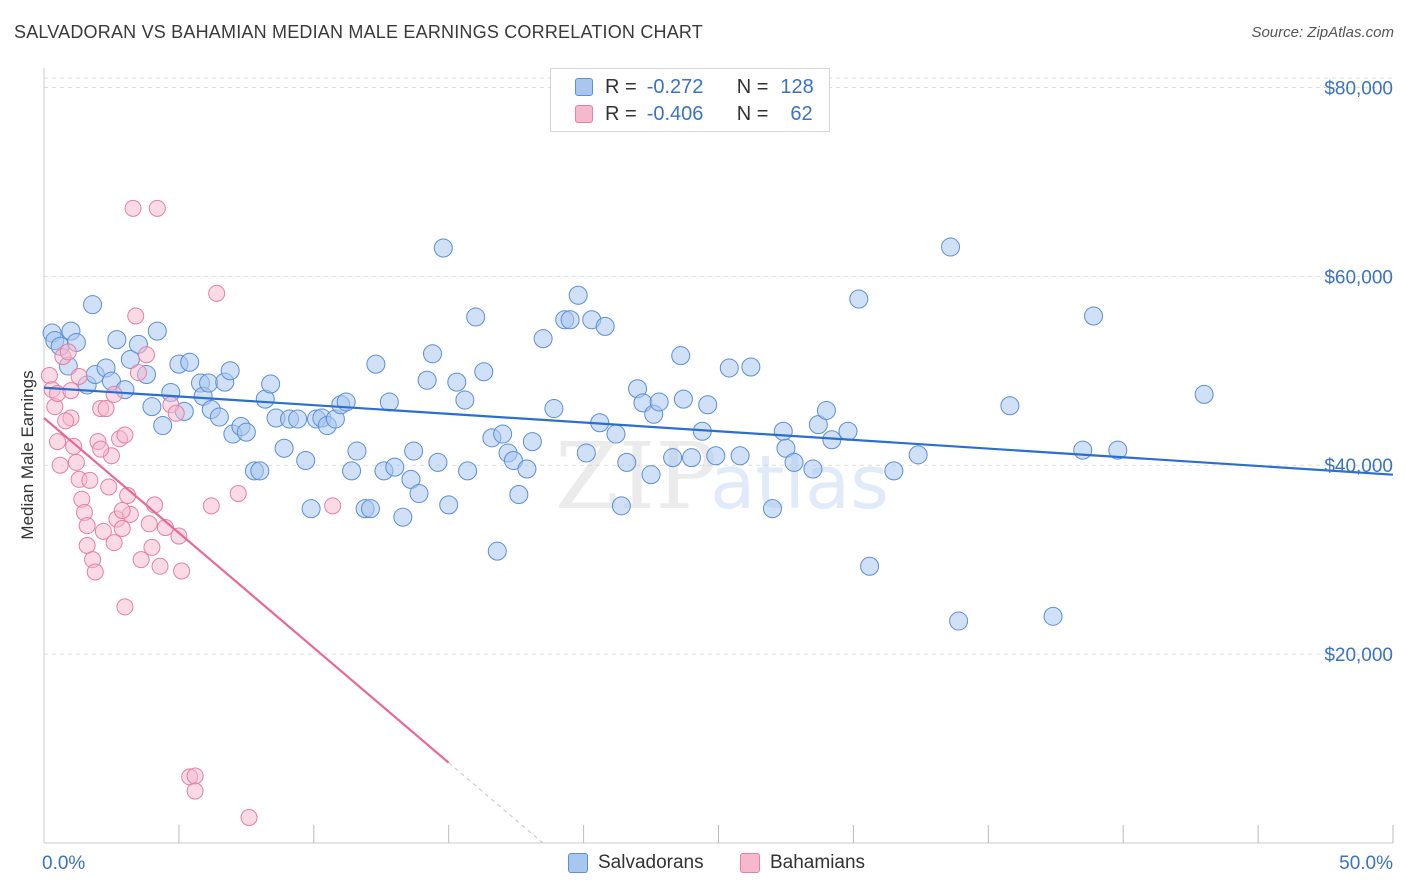  What do you see at coordinates (750, 863) in the screenshot?
I see `bahamians-legend-swatch` at bounding box center [750, 863].